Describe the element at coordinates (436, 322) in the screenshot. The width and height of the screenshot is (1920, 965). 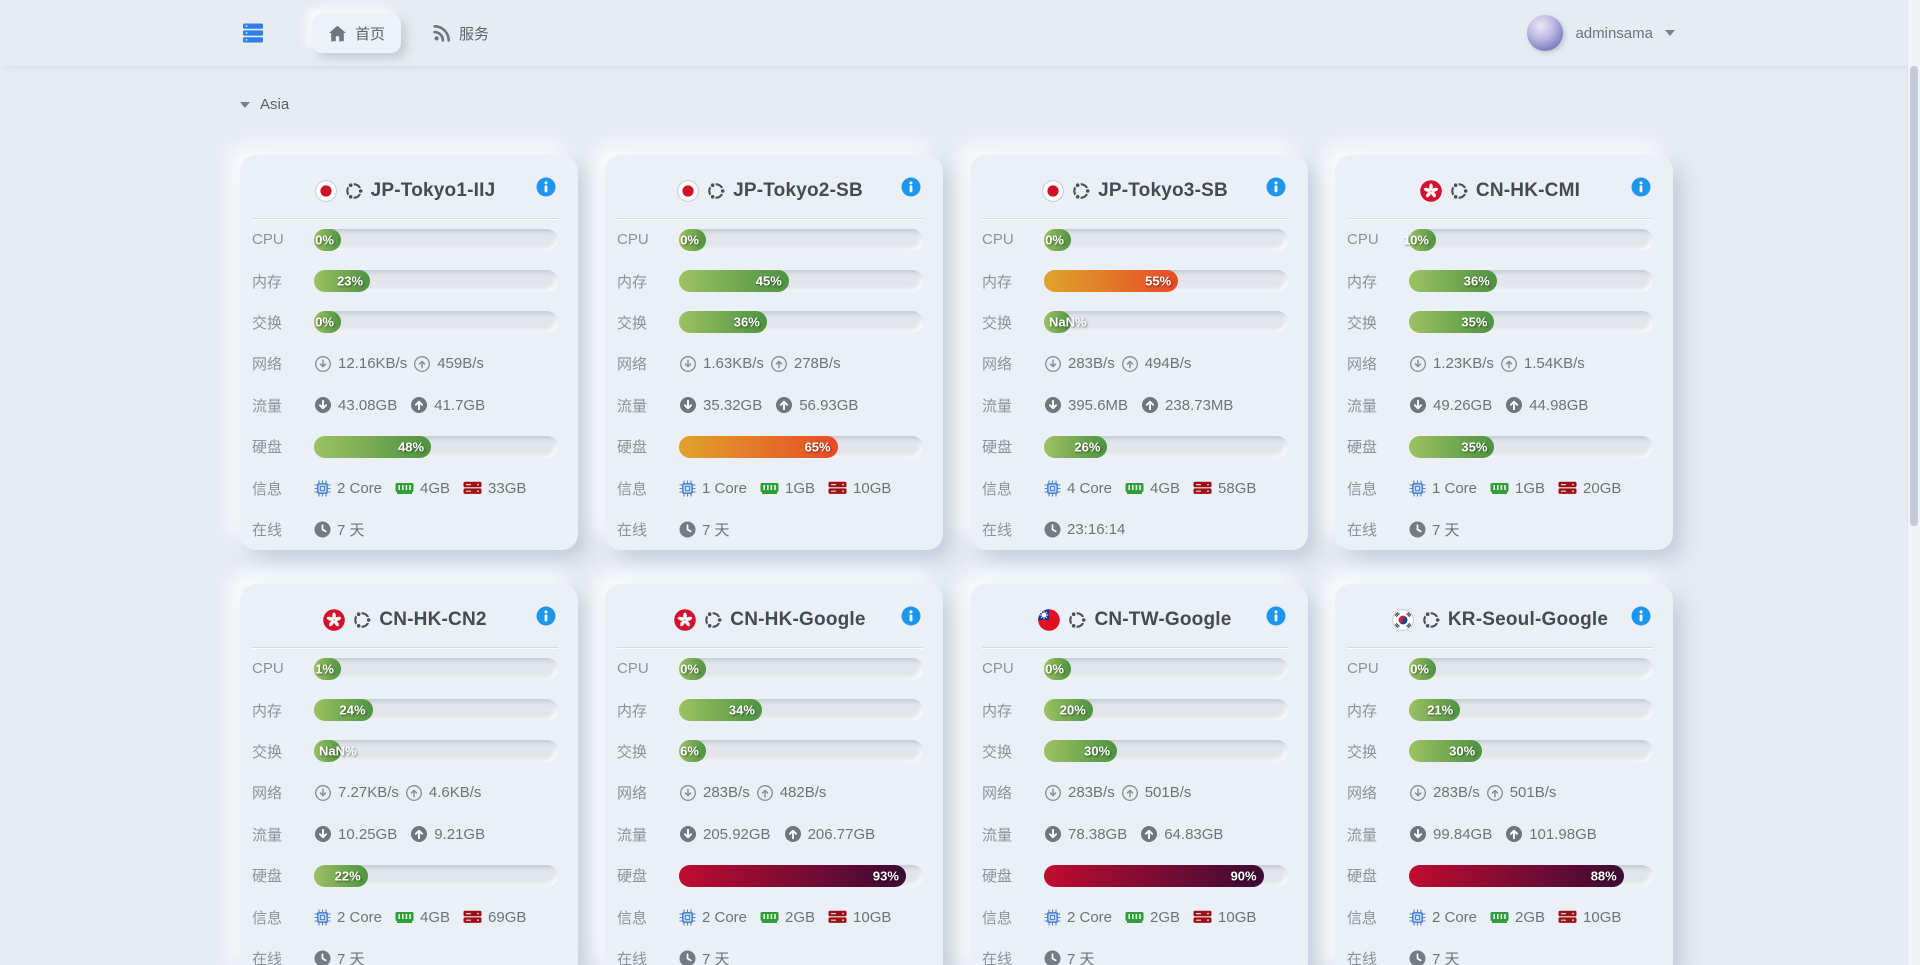
I see `swap-progressbar: 0%` at that location.